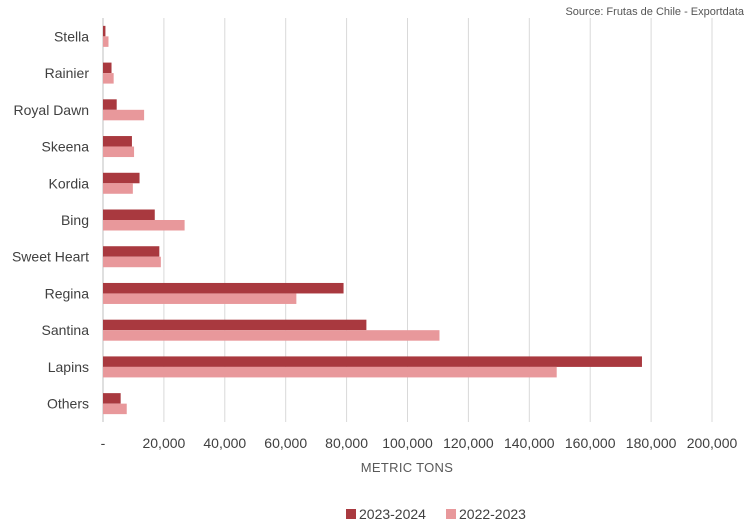 This screenshot has width=751, height=525. What do you see at coordinates (392, 514) in the screenshot?
I see `legend-label: 2023-2024` at bounding box center [392, 514].